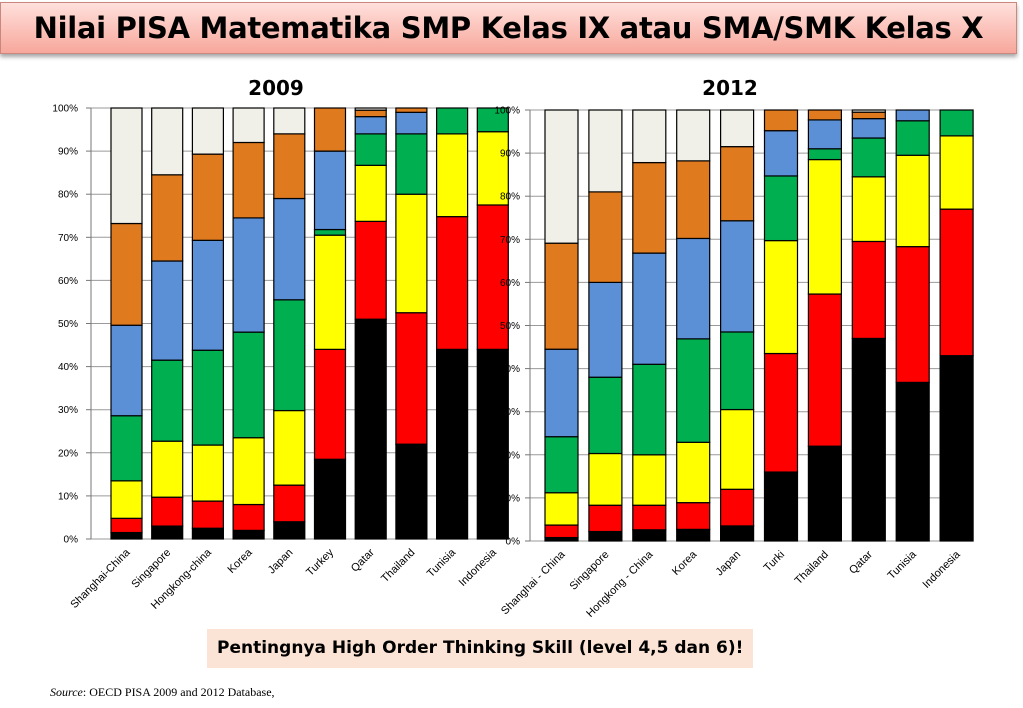 The width and height of the screenshot is (1023, 708). What do you see at coordinates (812, 568) in the screenshot?
I see `x-tick-label: Thailand` at bounding box center [812, 568].